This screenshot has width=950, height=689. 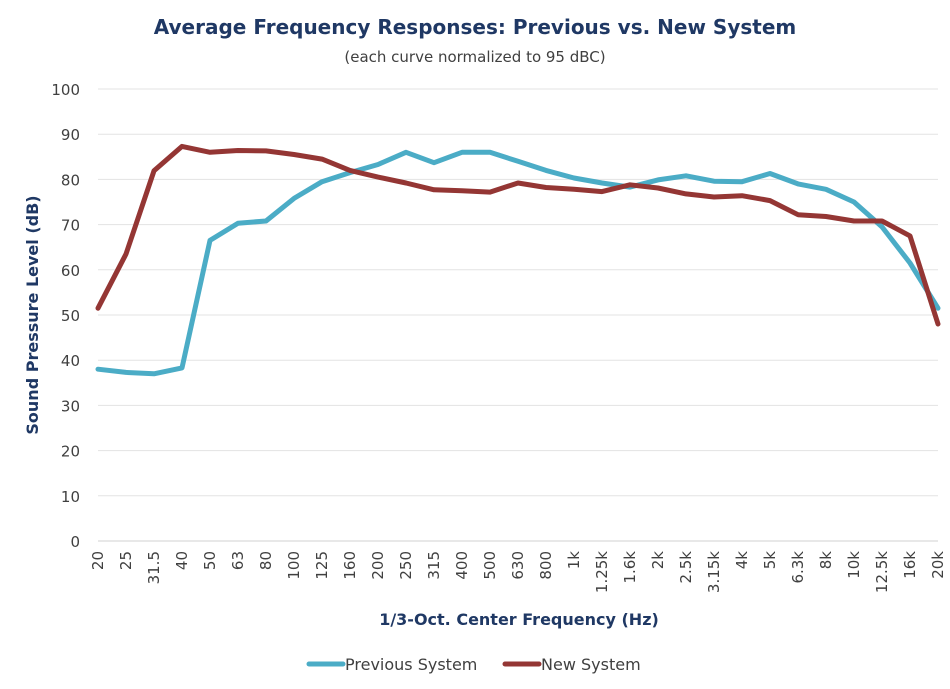 I want to click on x-tick-label: 5k, so click(x=770, y=560).